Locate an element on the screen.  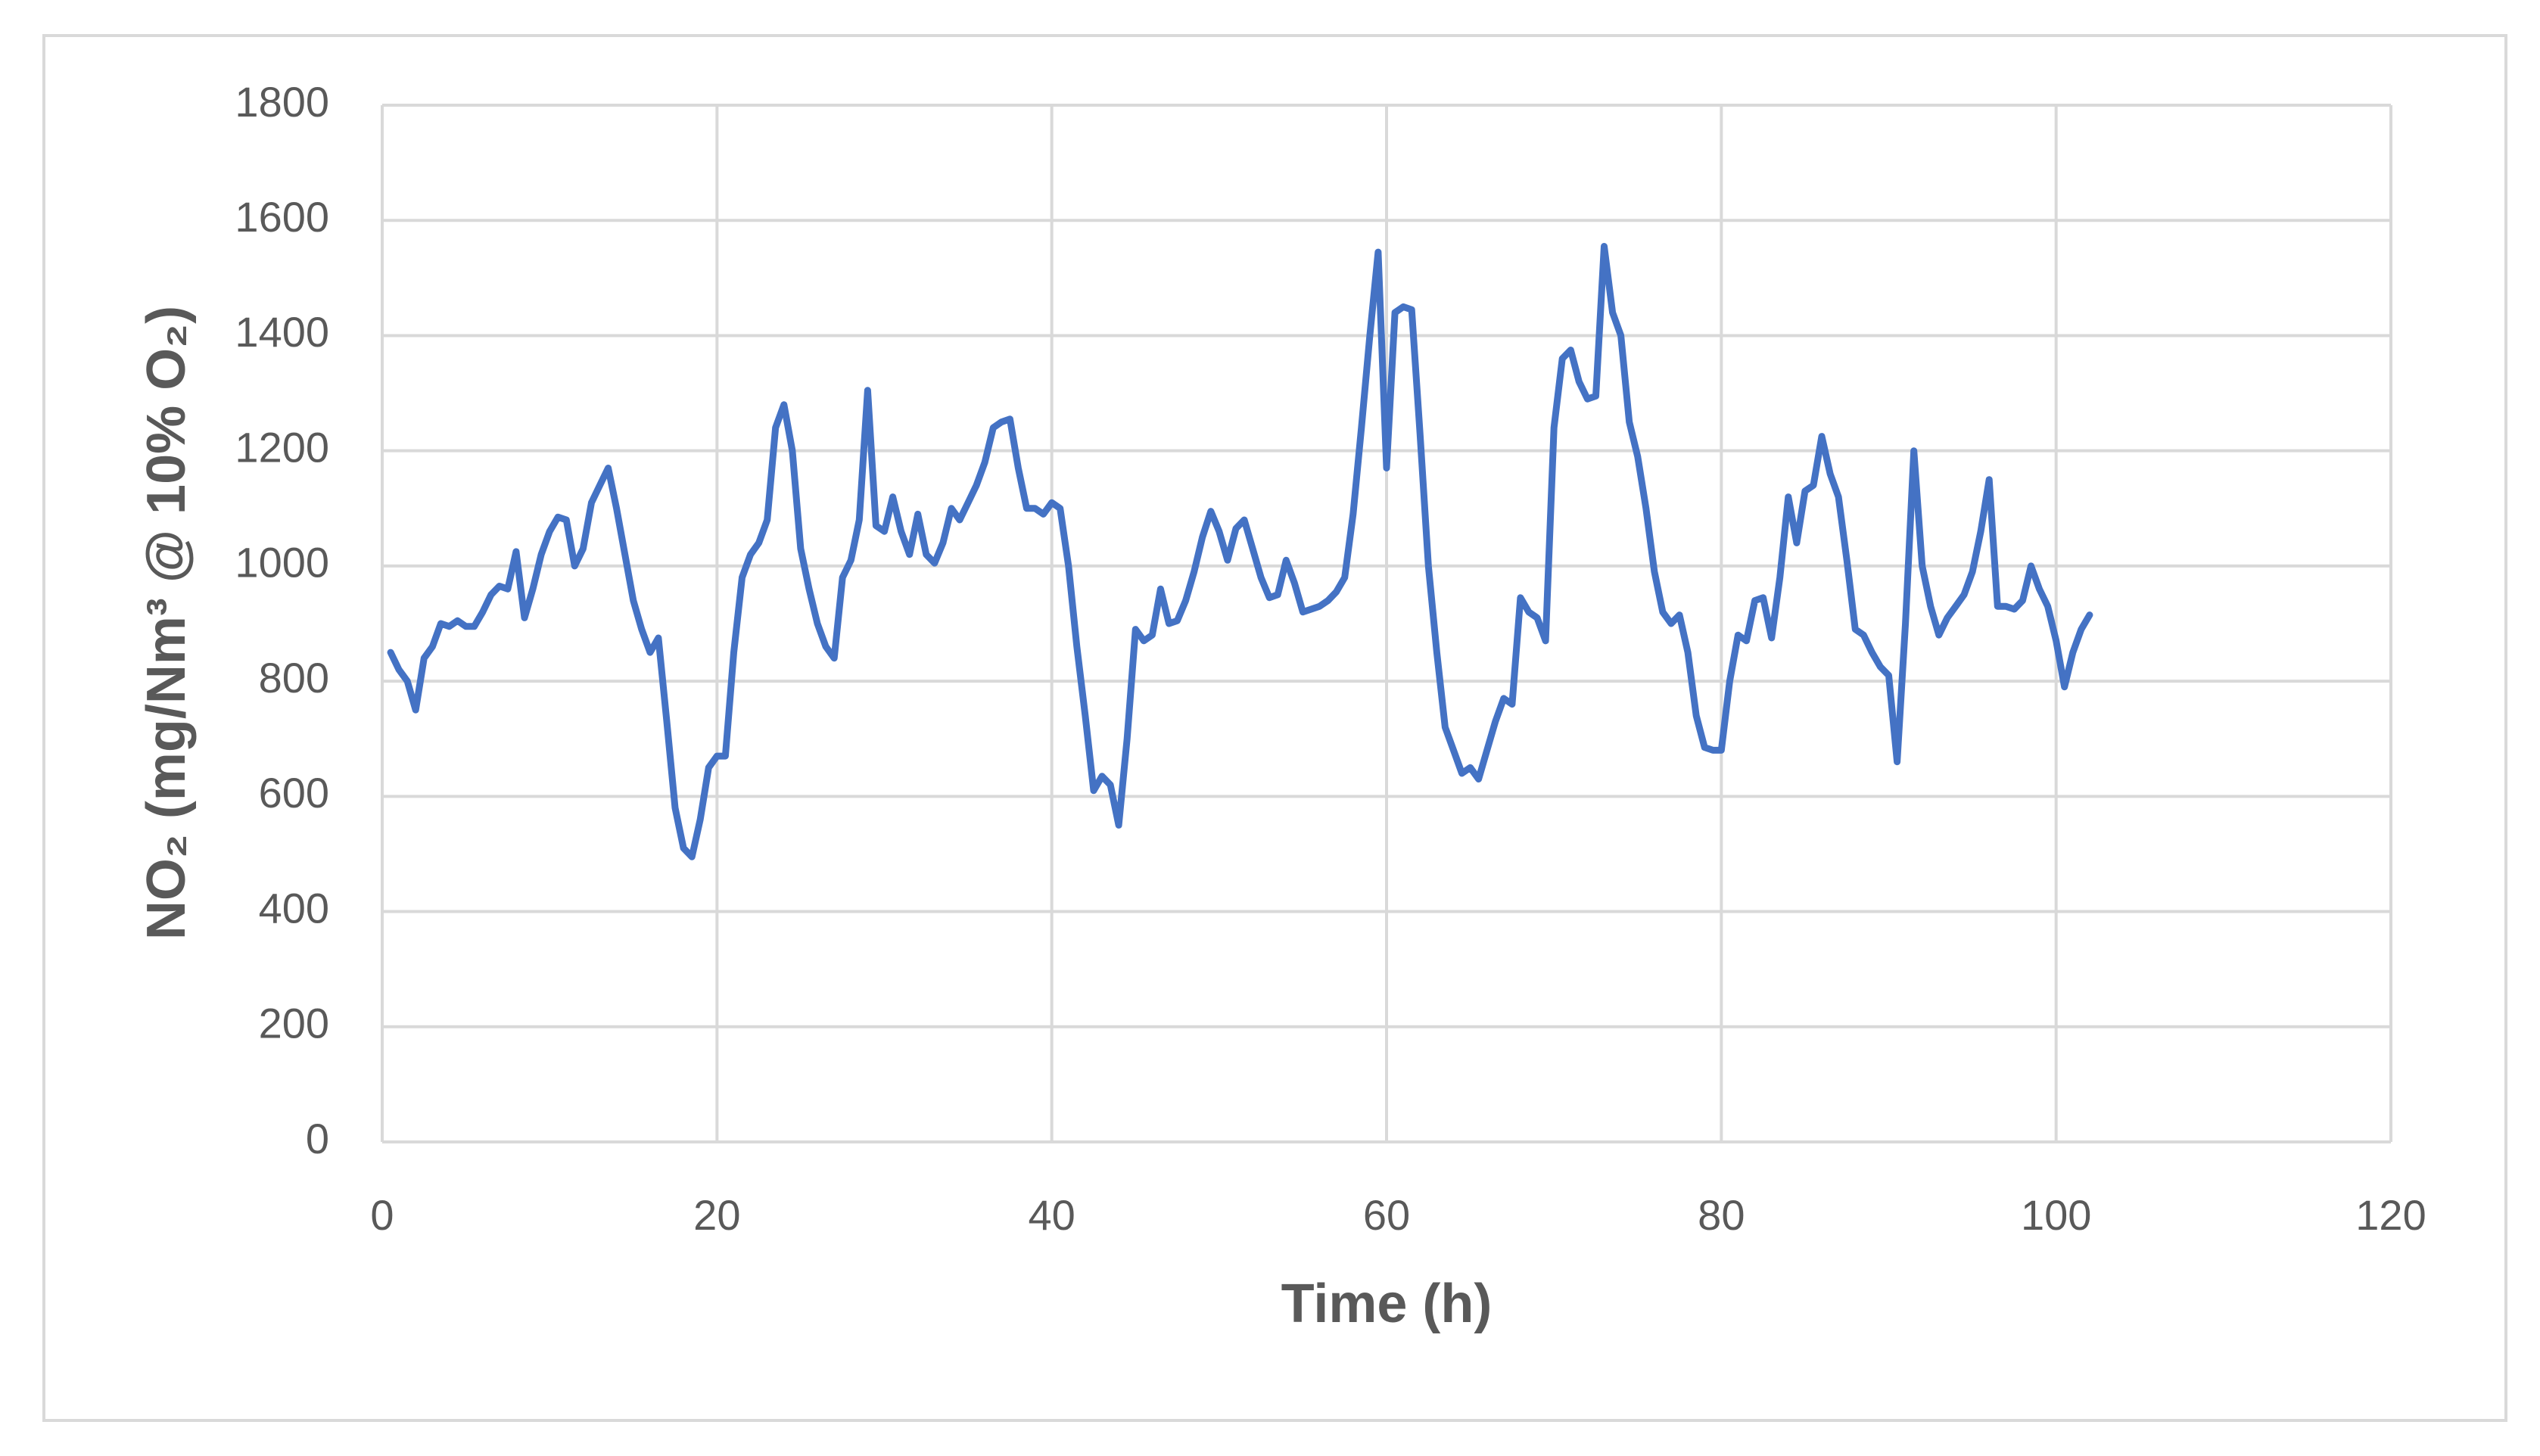
y-tick-label: 1000 is located at coordinates (282, 562).